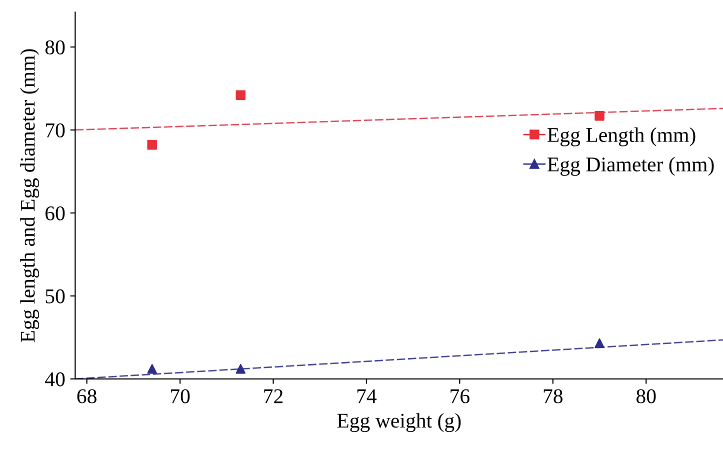  Describe the element at coordinates (631, 166) in the screenshot. I see `legend-label: Egg Diameter (mm)` at that location.